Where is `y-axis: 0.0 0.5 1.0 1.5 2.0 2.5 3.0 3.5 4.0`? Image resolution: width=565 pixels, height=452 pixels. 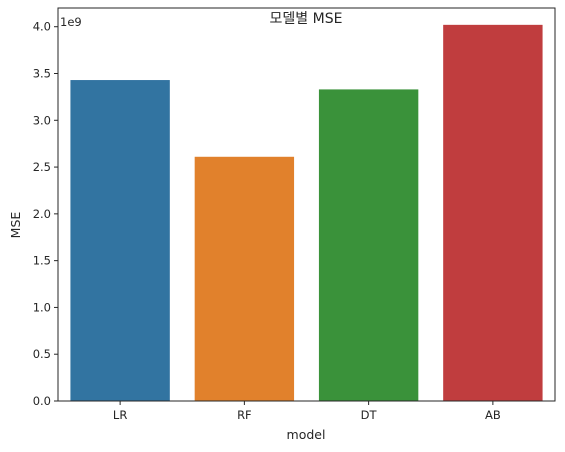
y-axis: 0.0 0.5 1.0 1.5 2.0 2.5 3.0 3.5 4.0 is located at coordinates (45, 214).